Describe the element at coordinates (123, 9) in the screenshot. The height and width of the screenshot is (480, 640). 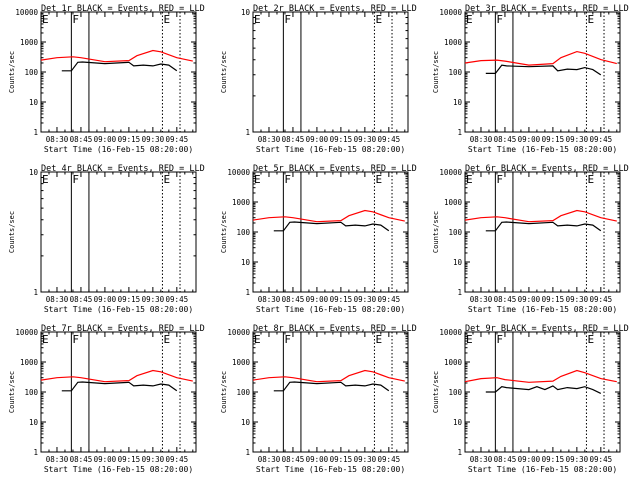
I see `panel-title: Det 1r BLACK = Events, RED = LLD` at that location.